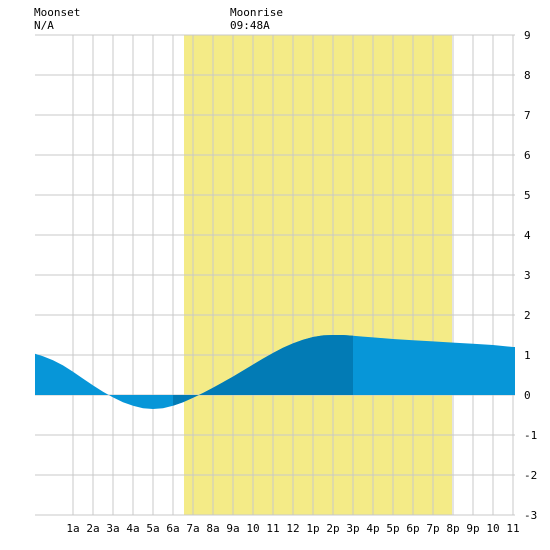 The height and width of the screenshot is (550, 550). I want to click on x-tick-label: 5a, so click(152, 528).